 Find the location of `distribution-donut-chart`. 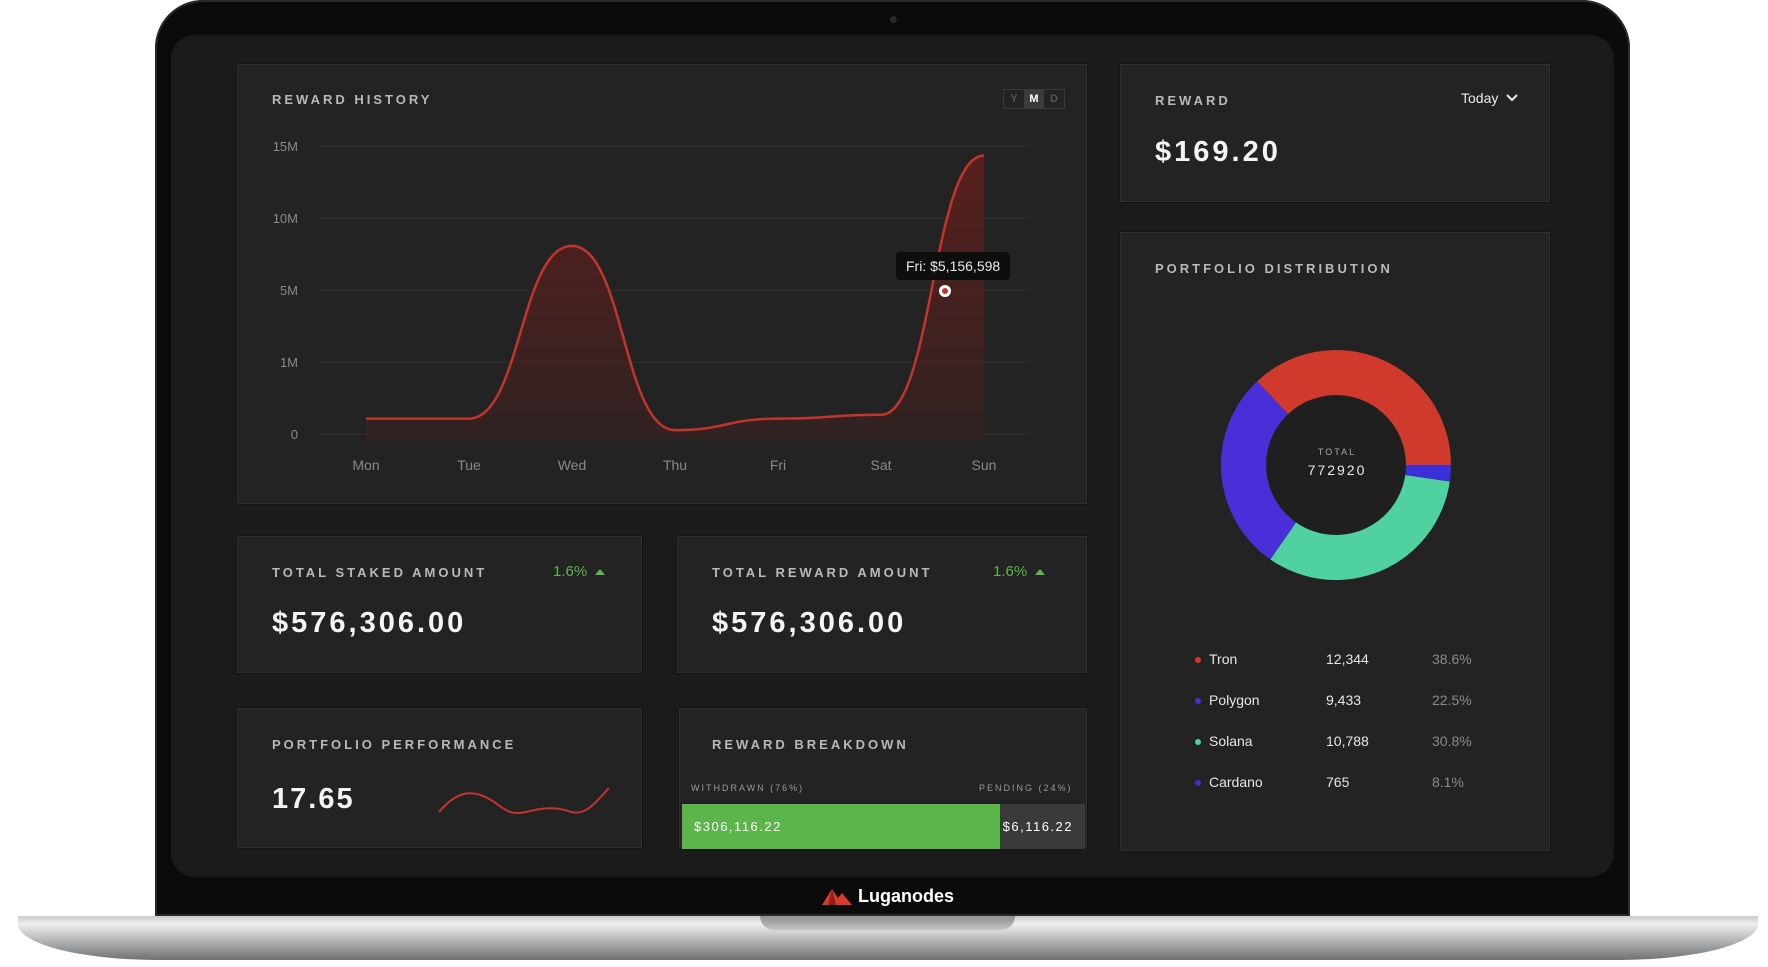

distribution-donut-chart is located at coordinates (1336, 465).